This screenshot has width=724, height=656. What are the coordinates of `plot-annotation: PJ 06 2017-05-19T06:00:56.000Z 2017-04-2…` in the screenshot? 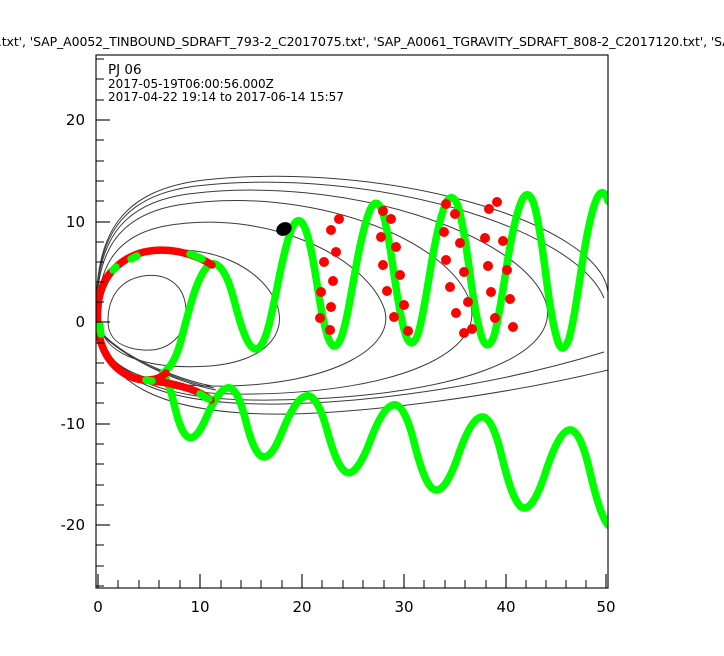 It's located at (226, 83).